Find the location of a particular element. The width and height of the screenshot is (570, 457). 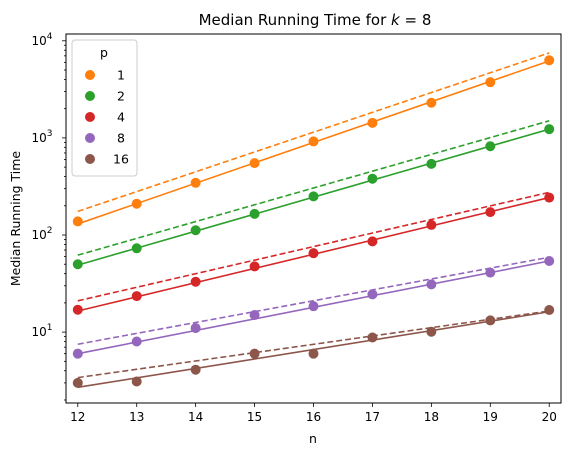

y-tick-label: 10³ is located at coordinates (41, 137).